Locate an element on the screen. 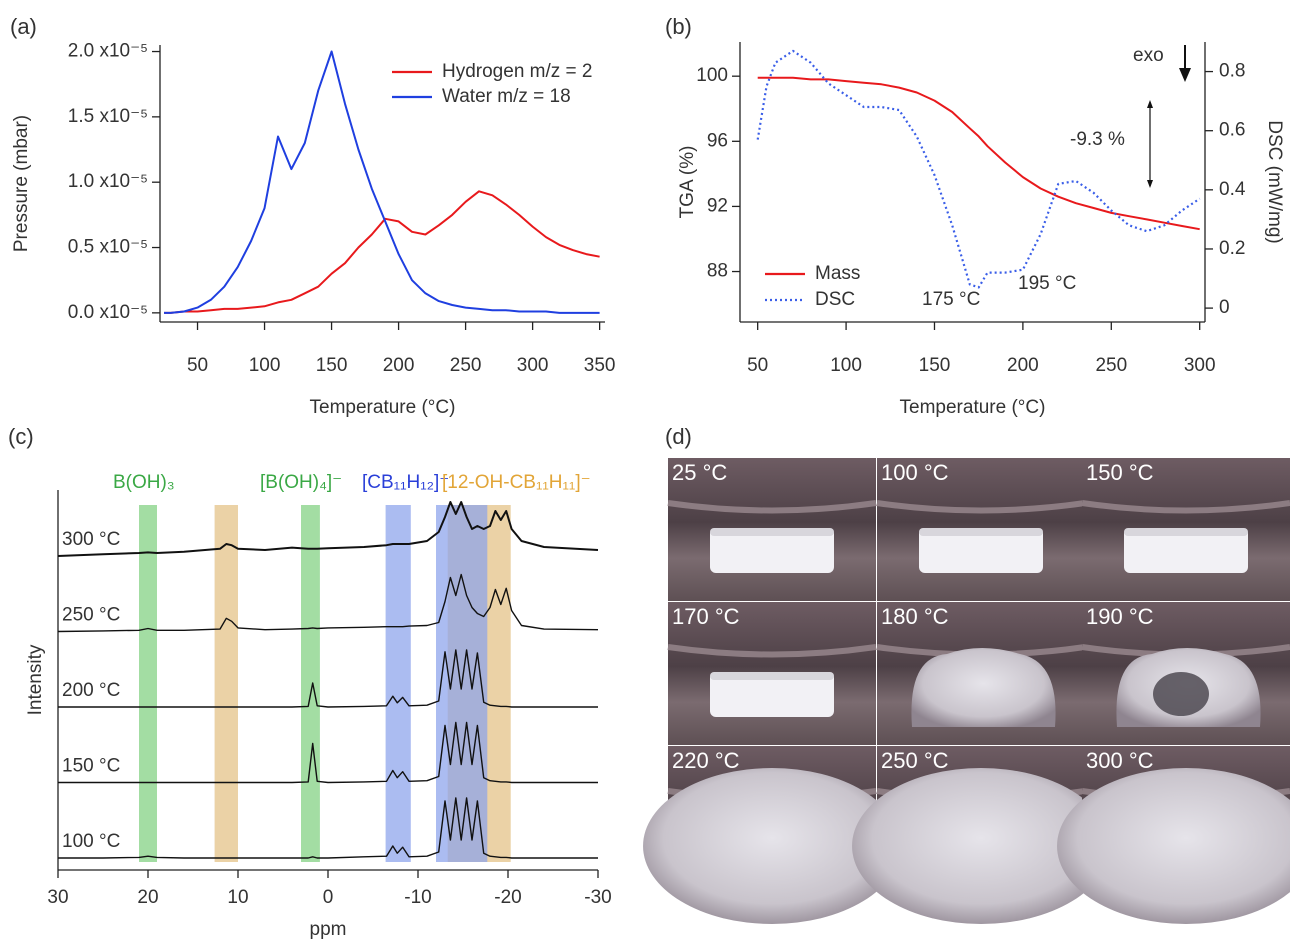 This screenshot has width=1290, height=942. photo-label: 100 °C is located at coordinates (915, 472).